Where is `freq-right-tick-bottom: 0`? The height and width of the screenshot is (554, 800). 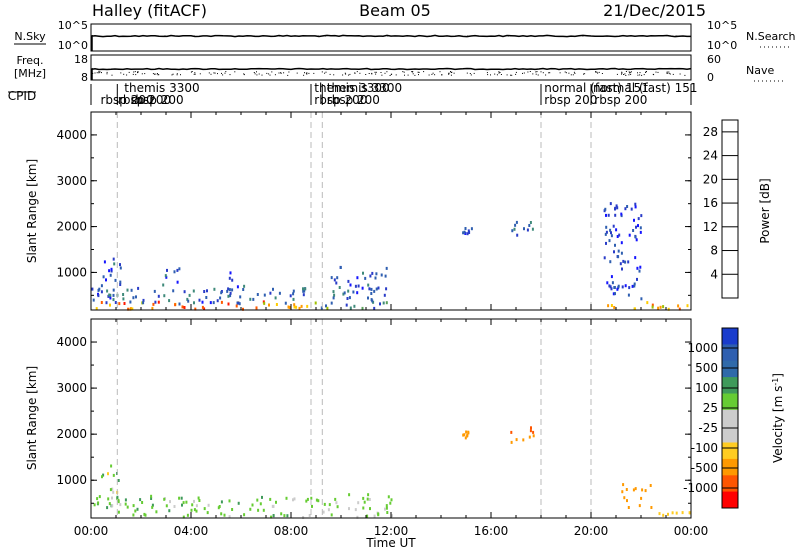
freq-right-tick-bottom: 0 is located at coordinates (710, 77).